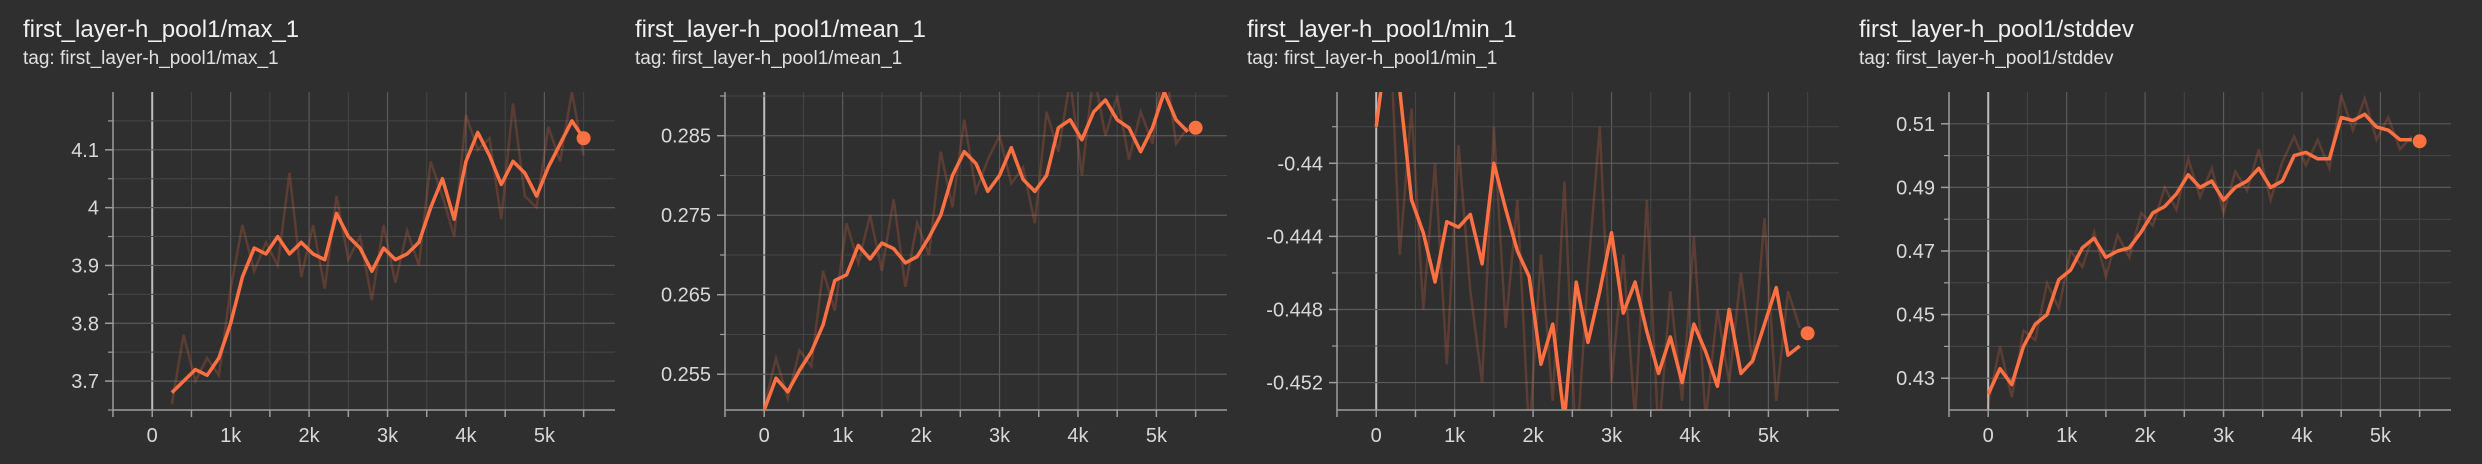  Describe the element at coordinates (1300, 164) in the screenshot. I see `y-tick-label: -0.44` at that location.